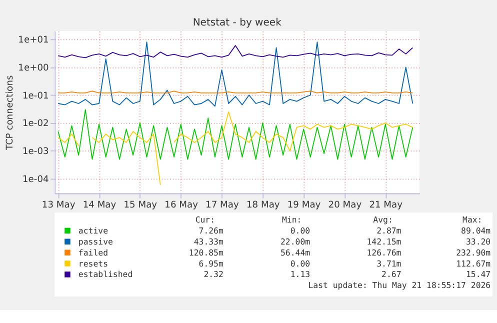 This screenshot has width=497, height=323. What do you see at coordinates (93, 252) in the screenshot?
I see `legend-label: failed` at bounding box center [93, 252].